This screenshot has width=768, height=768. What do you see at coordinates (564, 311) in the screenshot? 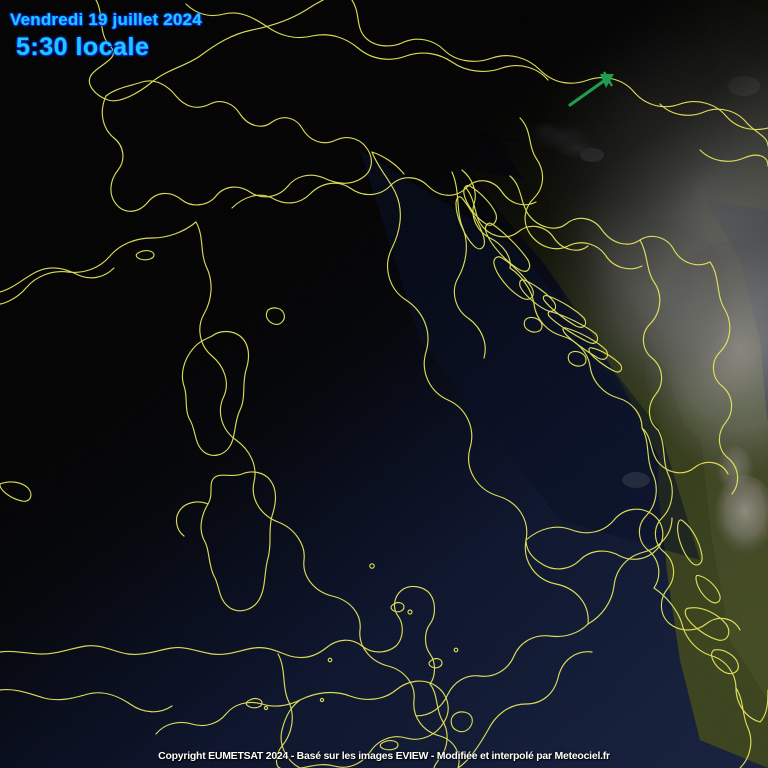
I see `island-brac` at bounding box center [564, 311].